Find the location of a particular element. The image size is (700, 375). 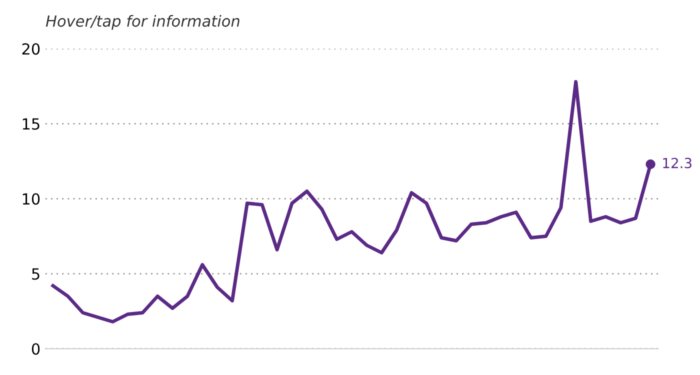

chart-subtitle: Hover/tap for information is located at coordinates (143, 22).